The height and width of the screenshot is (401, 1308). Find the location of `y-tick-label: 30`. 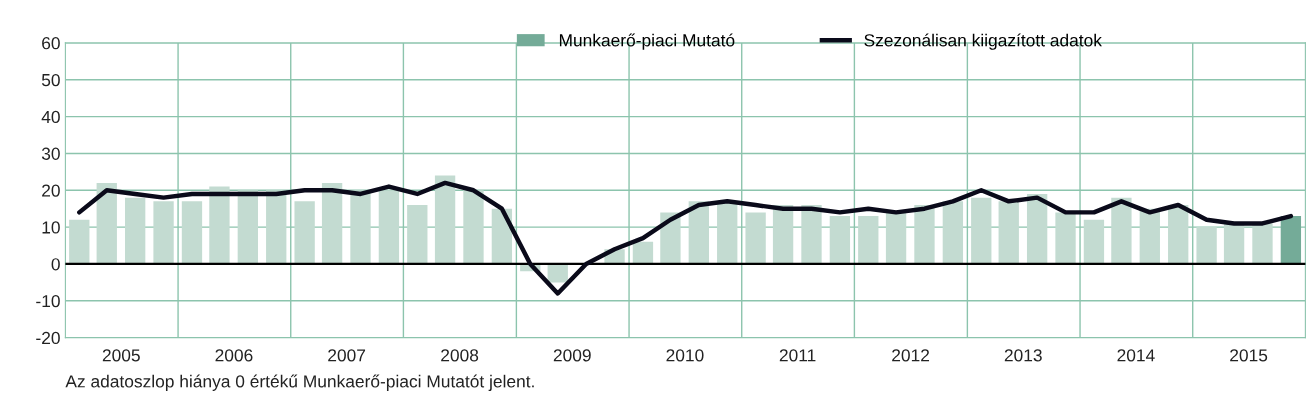

y-tick-label: 30 is located at coordinates (50, 153).